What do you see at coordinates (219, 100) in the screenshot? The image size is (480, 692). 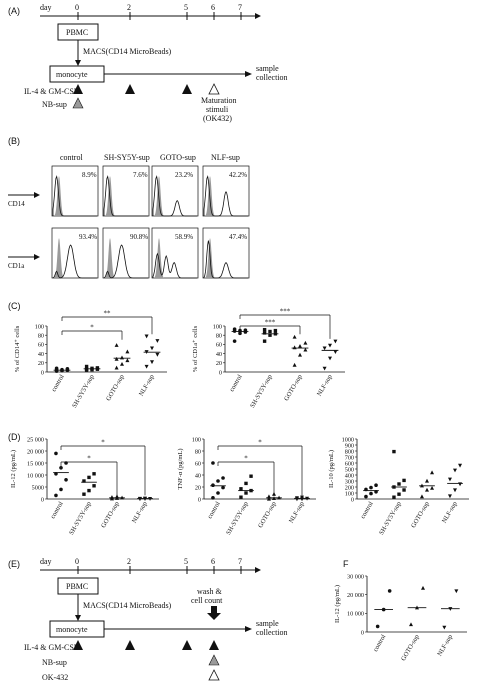 I see `maturation-label-1: Maturation` at bounding box center [219, 100].